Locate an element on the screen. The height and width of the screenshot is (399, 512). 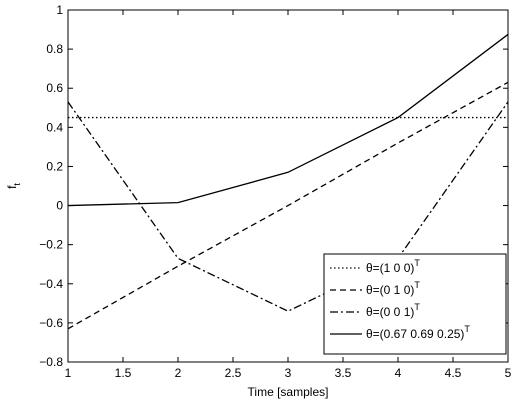
x-tick-label: 5 is located at coordinates (508, 373).